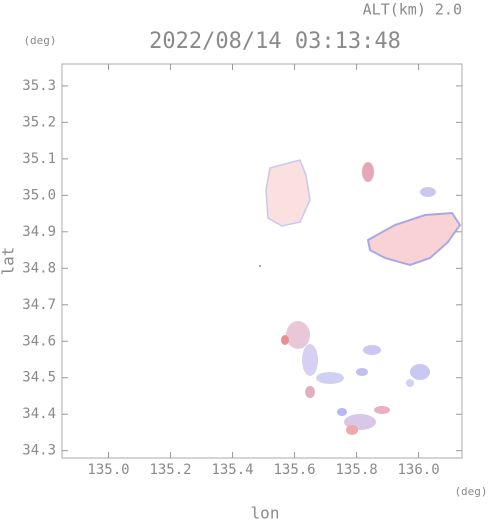 This screenshot has width=491, height=525. Describe the element at coordinates (39, 232) in the screenshot. I see `y-tick-label: 34.9` at that location.